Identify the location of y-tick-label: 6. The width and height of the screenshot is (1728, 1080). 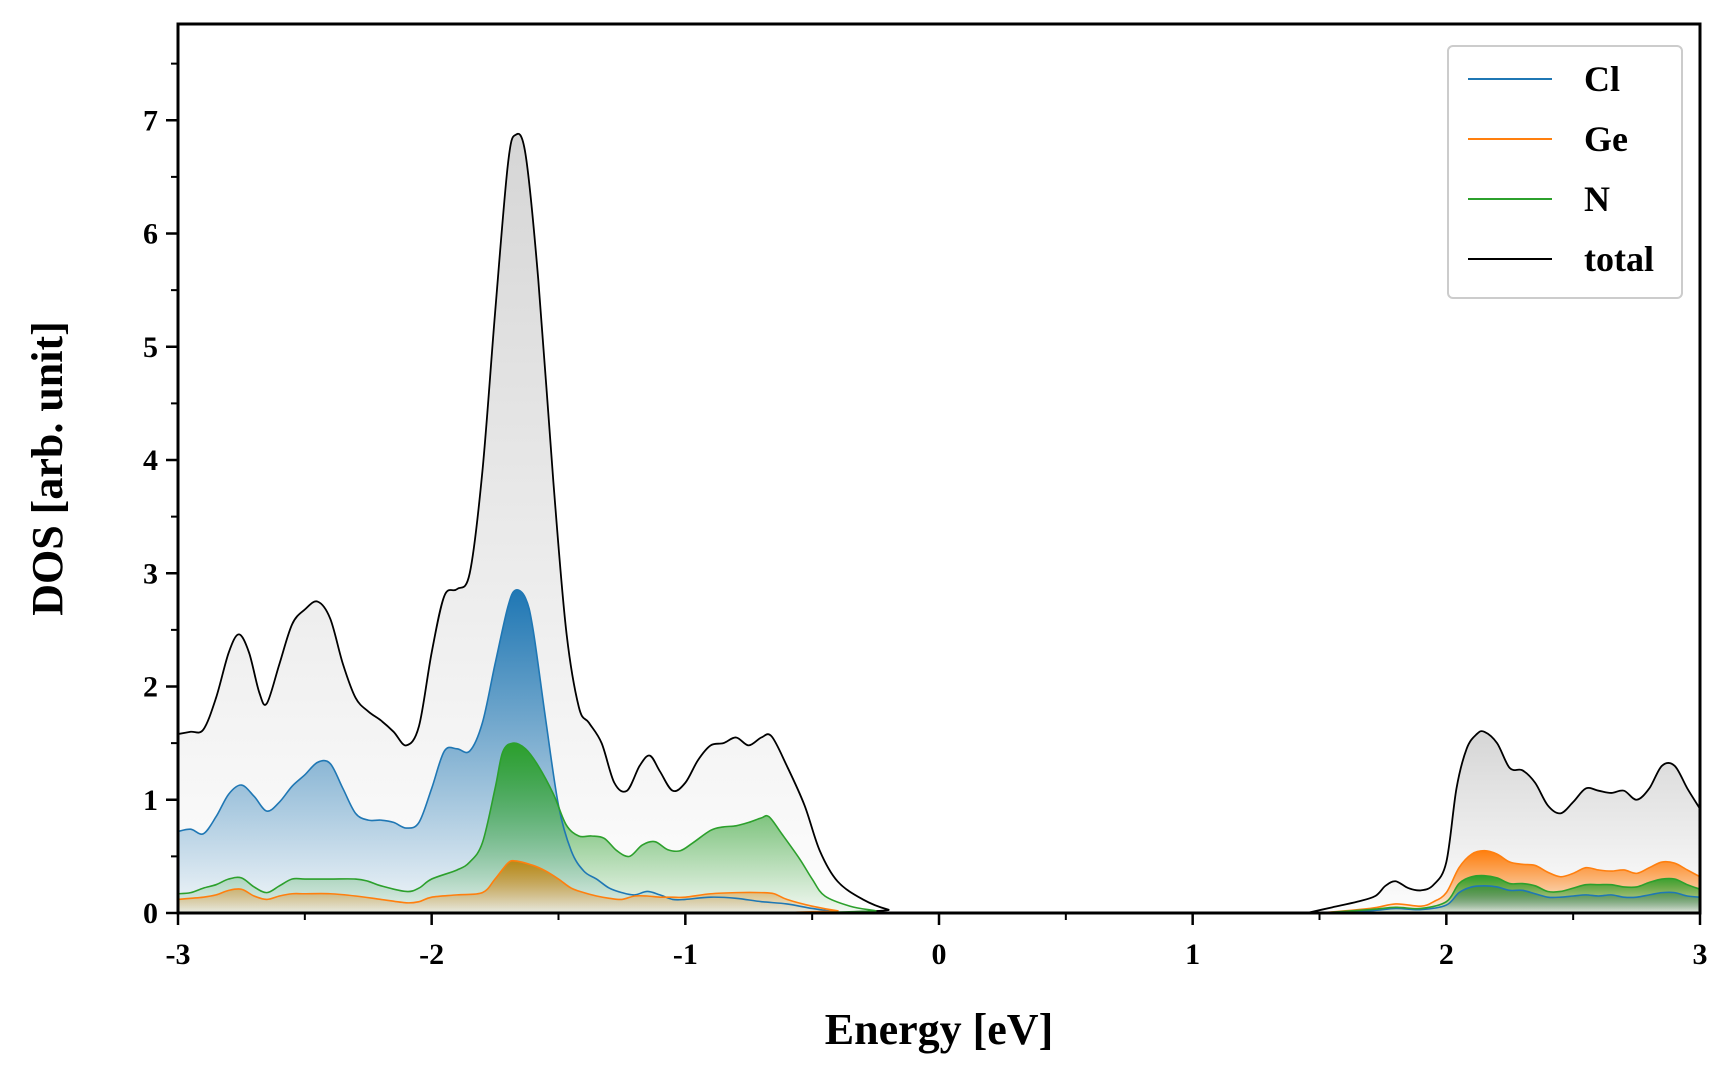
(150, 234).